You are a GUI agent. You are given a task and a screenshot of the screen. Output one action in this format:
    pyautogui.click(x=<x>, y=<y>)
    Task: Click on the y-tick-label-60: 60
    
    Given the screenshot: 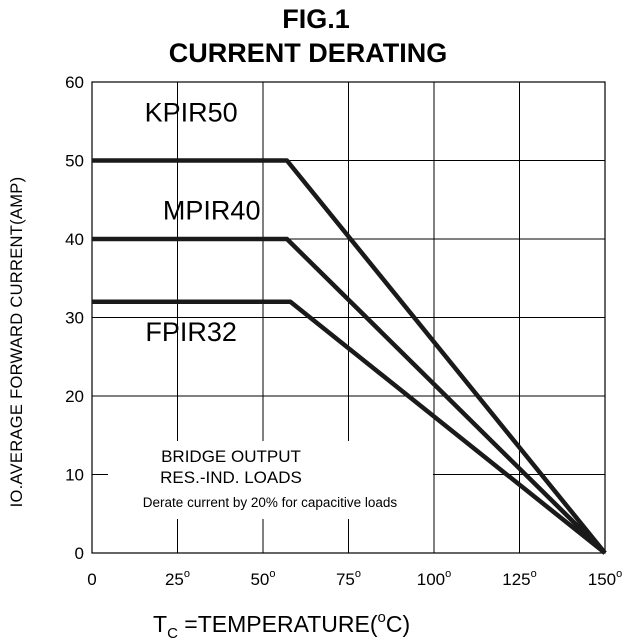 What is the action you would take?
    pyautogui.click(x=74, y=82)
    